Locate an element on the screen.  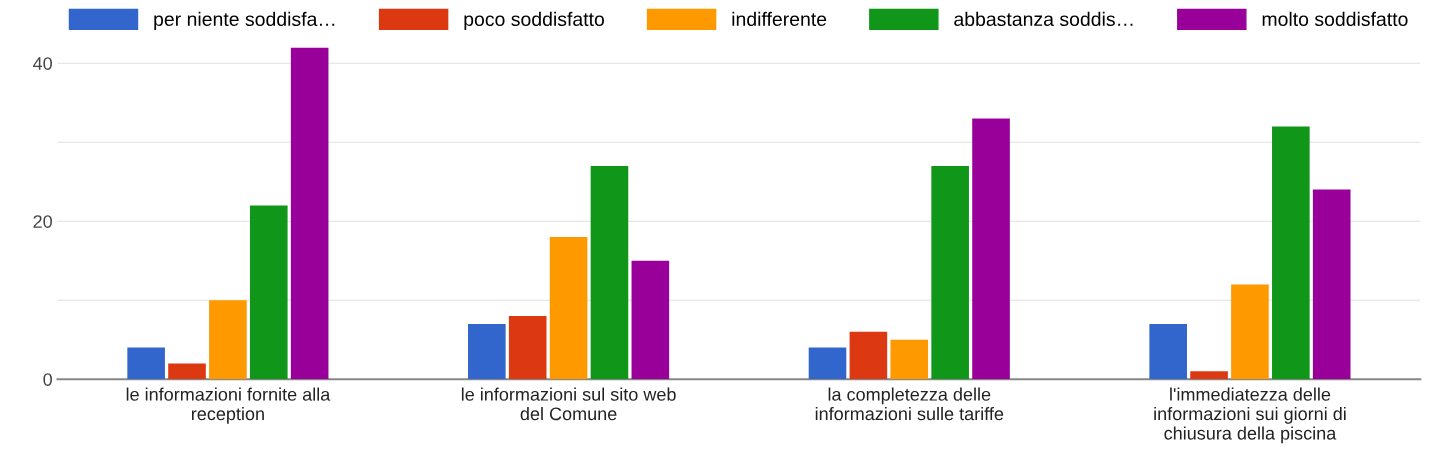
x-tick-label: la completezza delle informazioni sulle tariffe is located at coordinates (909, 404).